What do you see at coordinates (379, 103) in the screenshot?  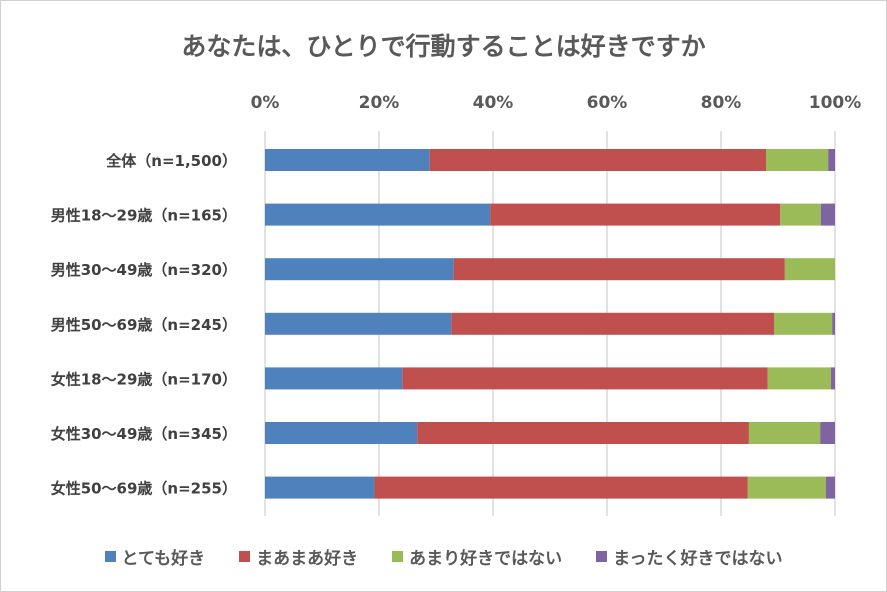 I see `x-tick-label: 20%` at bounding box center [379, 103].